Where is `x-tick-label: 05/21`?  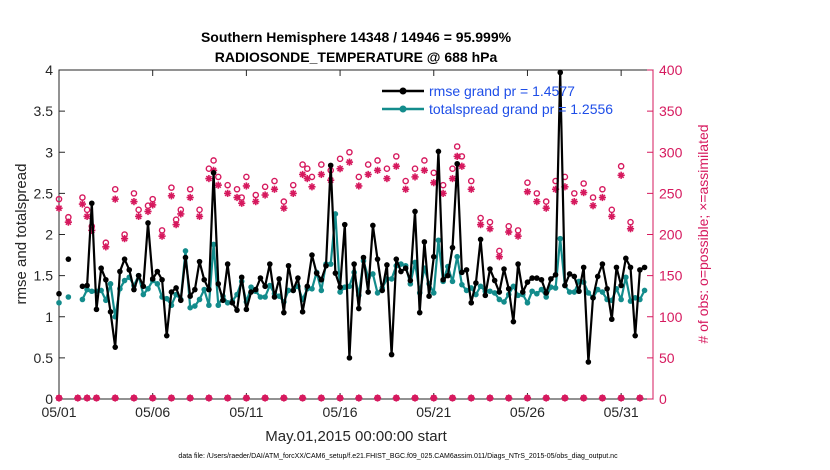
x-tick-label: 05/21 is located at coordinates (433, 412).